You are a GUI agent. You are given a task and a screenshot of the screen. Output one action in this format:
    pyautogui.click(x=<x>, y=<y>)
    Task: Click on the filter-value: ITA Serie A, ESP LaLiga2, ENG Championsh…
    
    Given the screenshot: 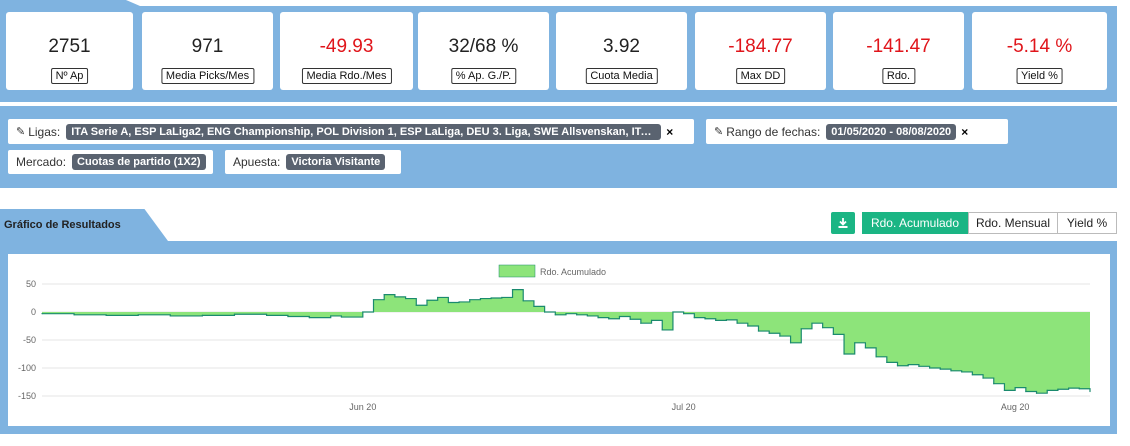 What is the action you would take?
    pyautogui.click(x=364, y=131)
    